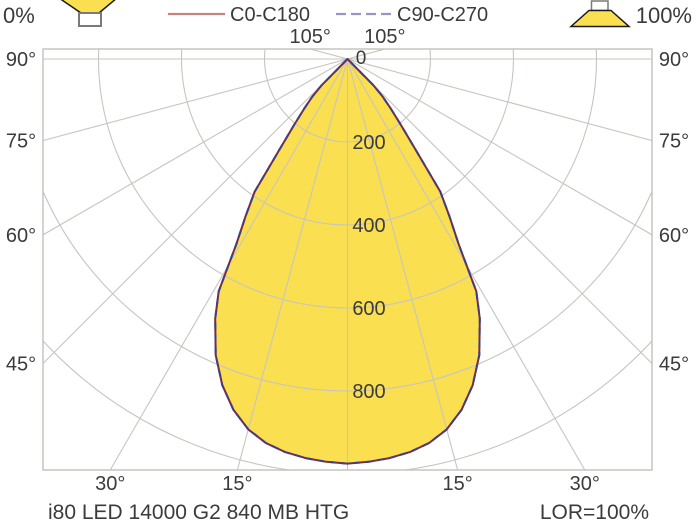 The width and height of the screenshot is (697, 532). I want to click on grid-ray--60, so click(195, 147).